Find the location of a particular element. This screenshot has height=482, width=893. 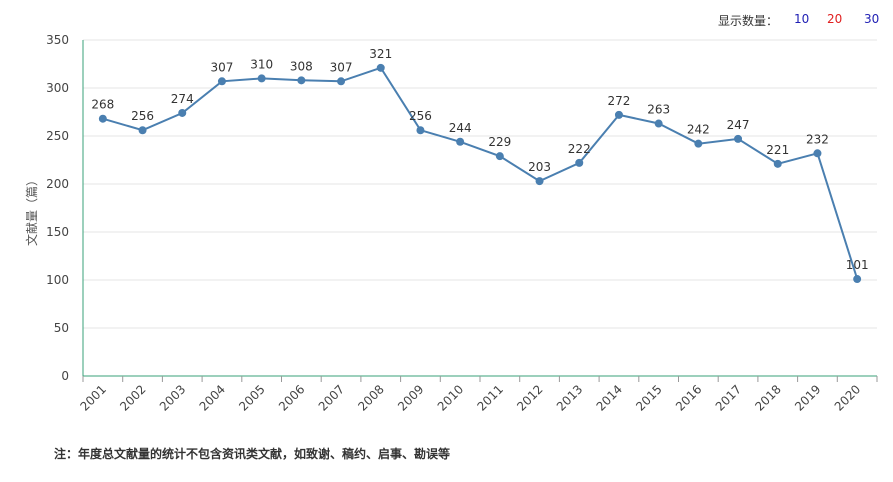

x-tick-label: 2011 is located at coordinates (489, 397).